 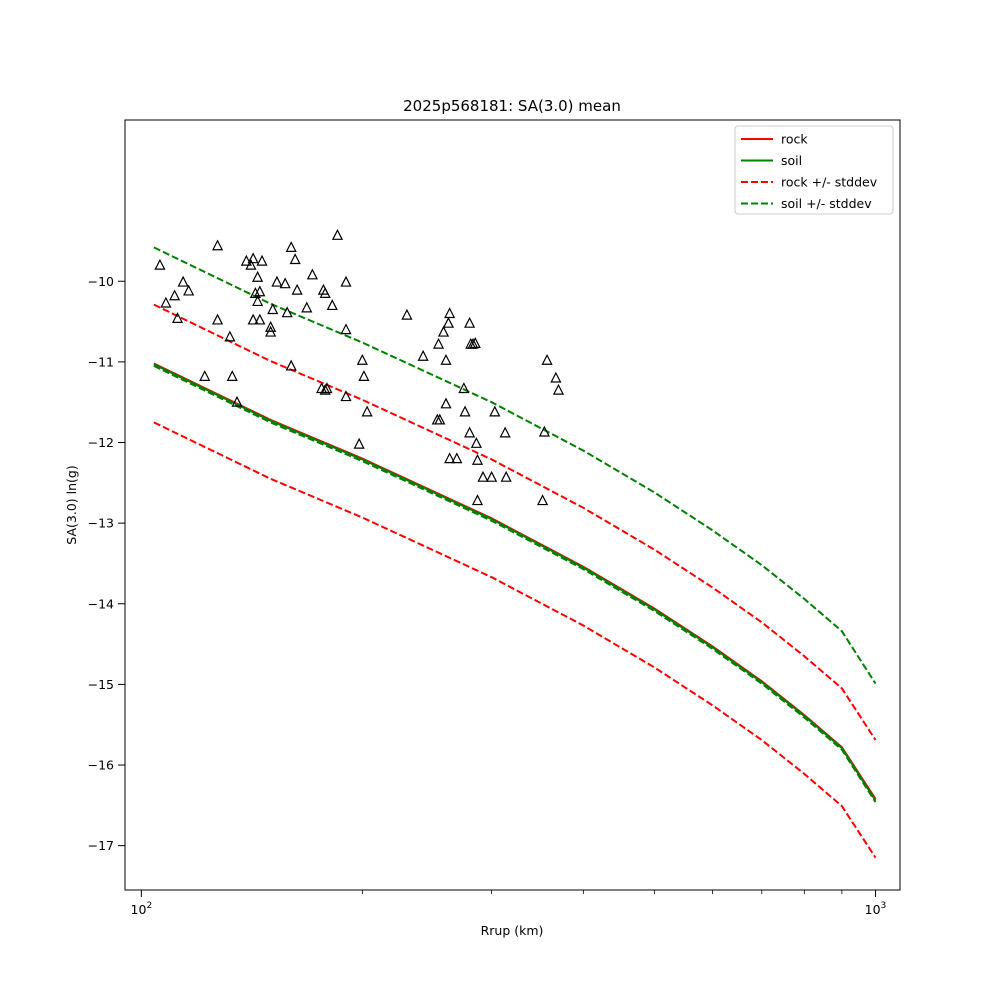 I want to click on legend-label: rock +/- stddev, so click(x=829, y=182).